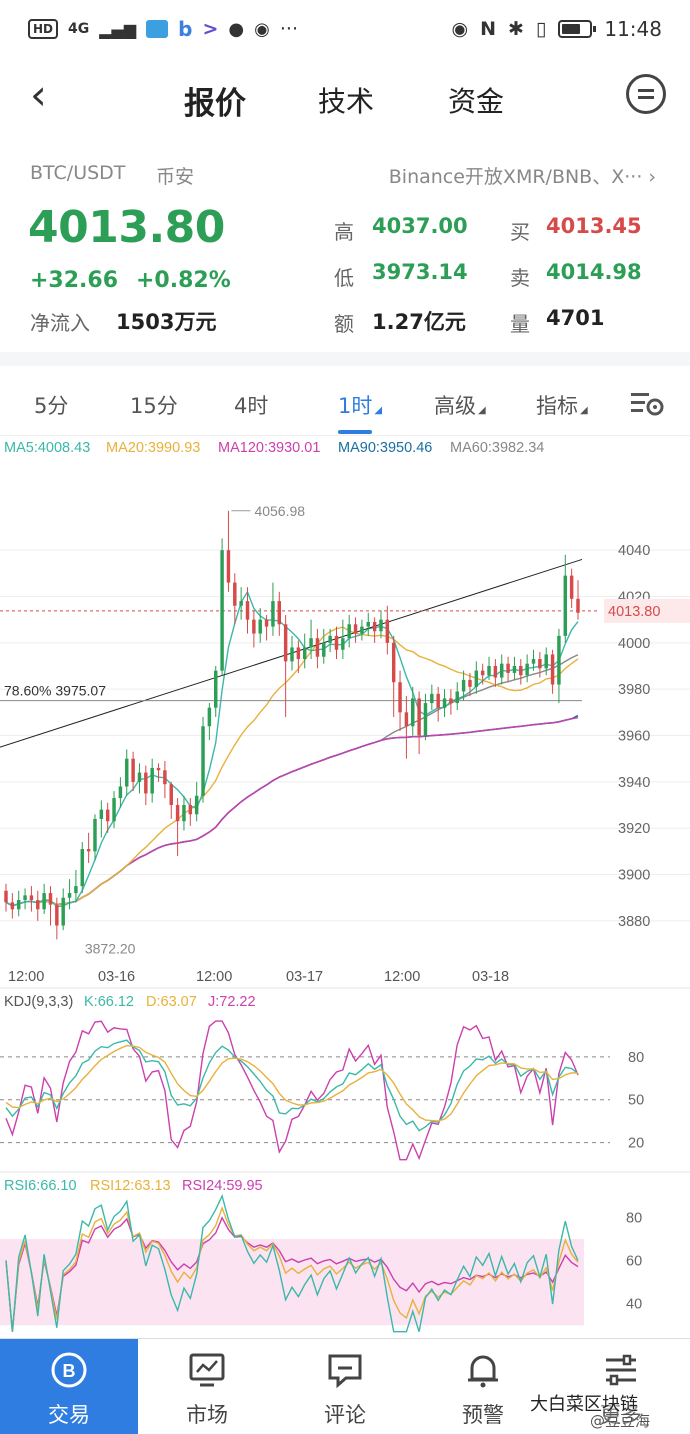 Image resolution: width=690 pixels, height=1434 pixels. What do you see at coordinates (175, 177) in the screenshot?
I see `exchange-name: 币安` at bounding box center [175, 177].